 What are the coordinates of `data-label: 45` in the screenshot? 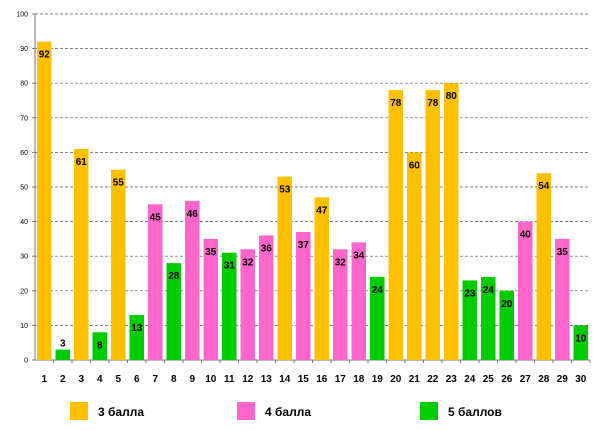 It's located at (156, 217).